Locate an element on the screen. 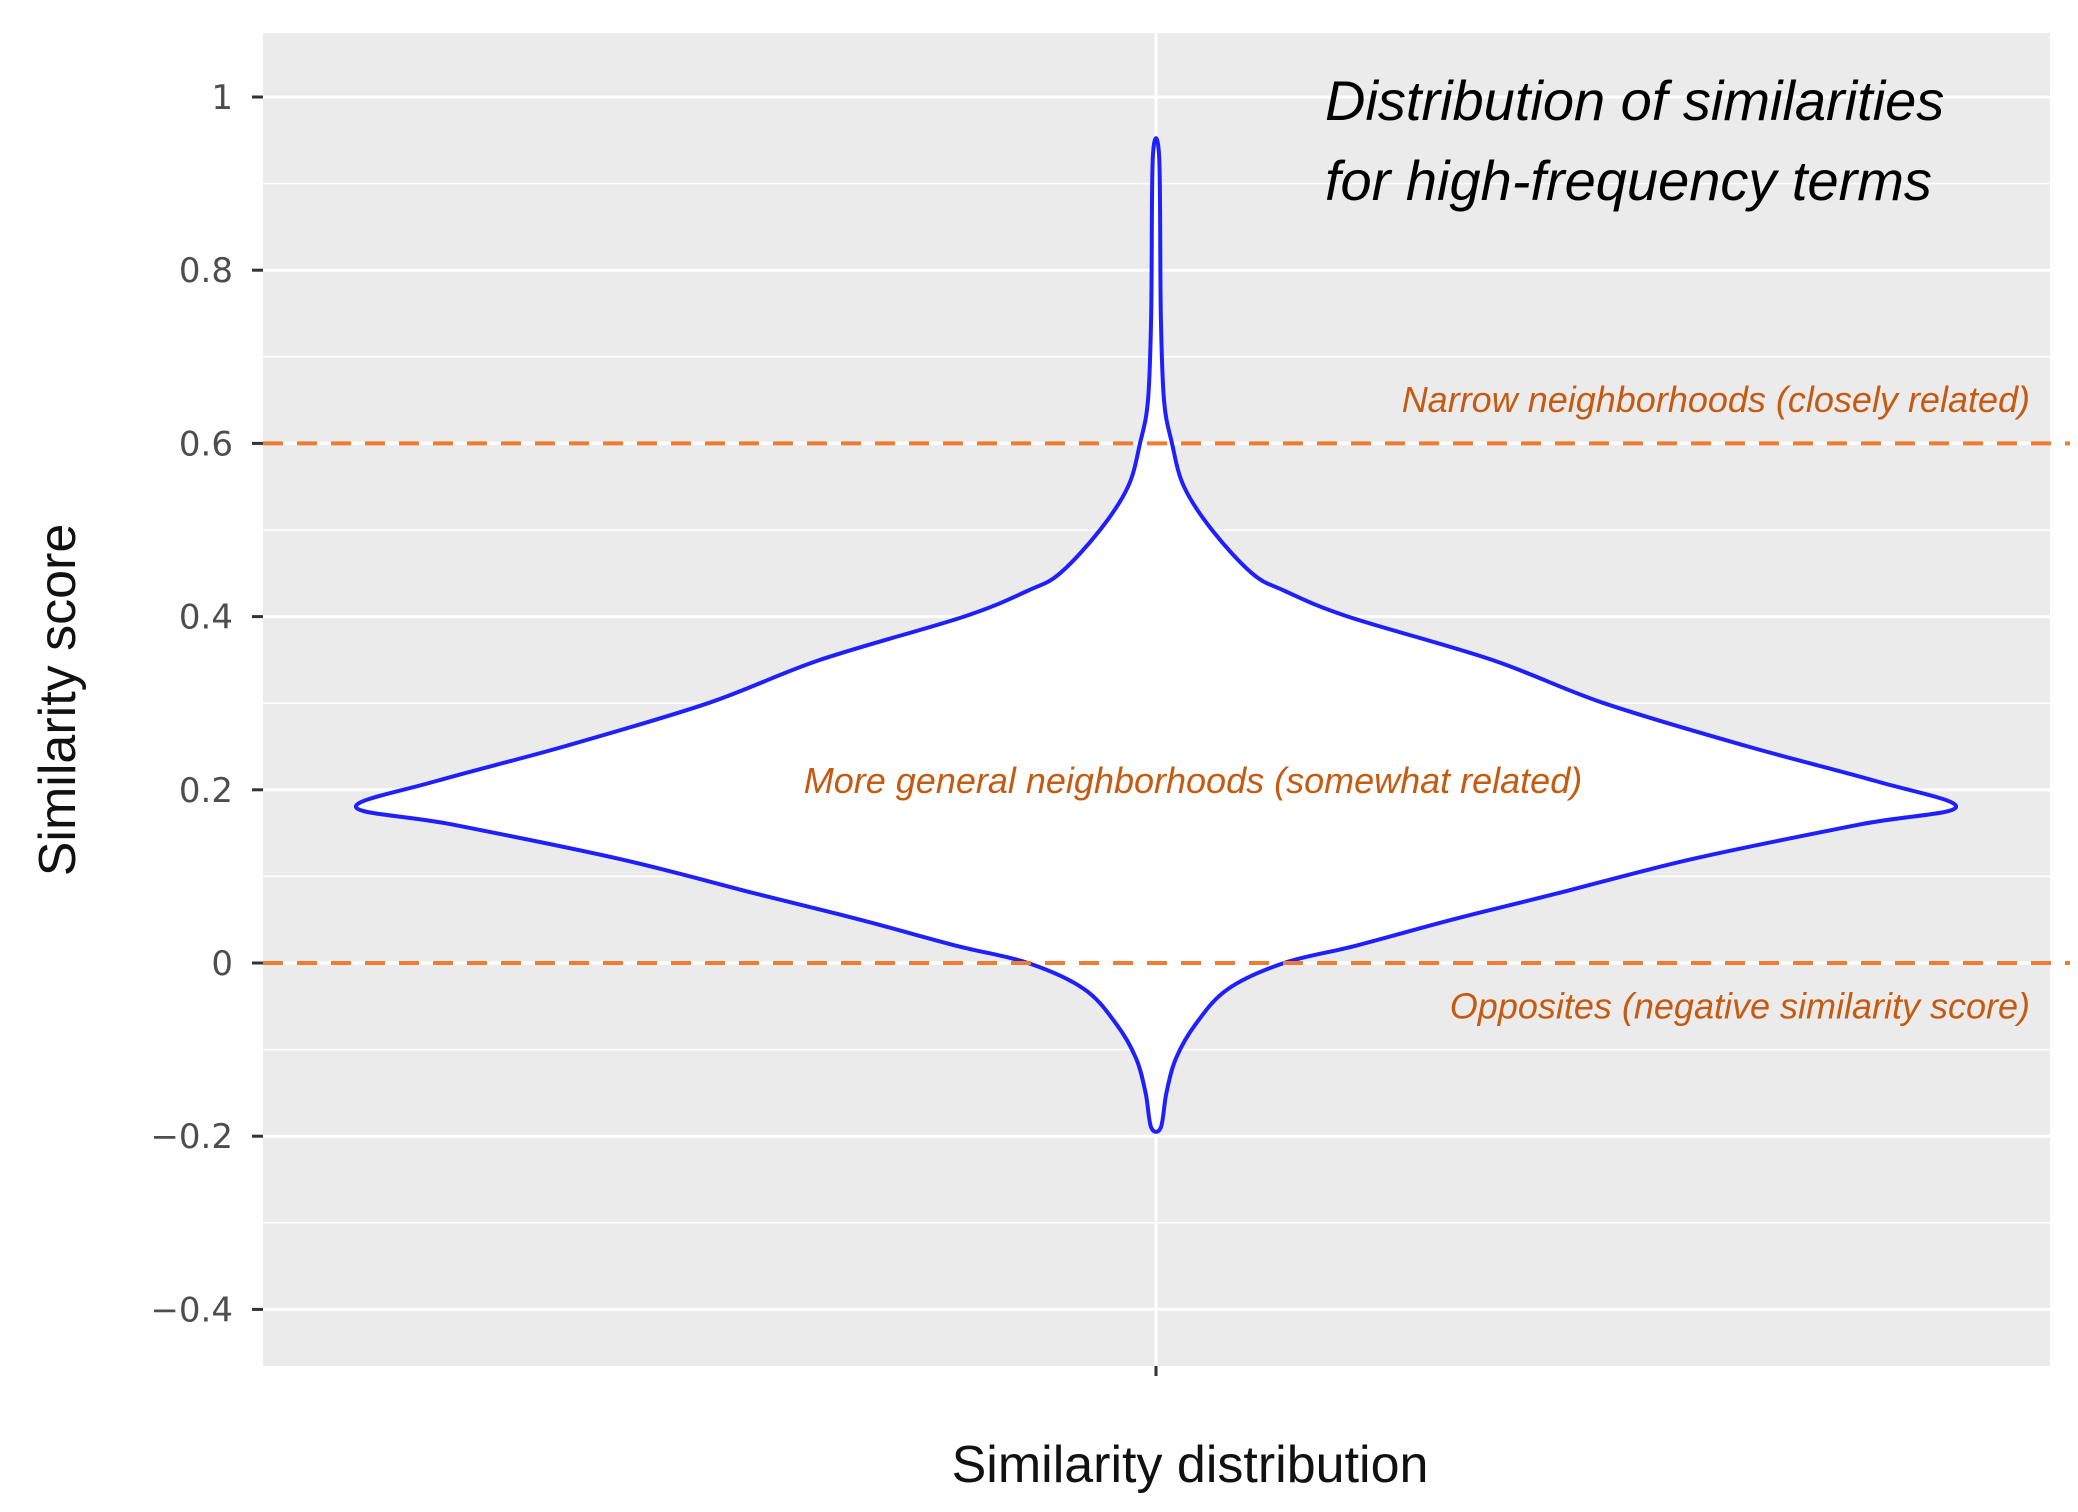 The width and height of the screenshot is (2078, 1512). y-tick-label: −0.4 is located at coordinates (191, 1310).